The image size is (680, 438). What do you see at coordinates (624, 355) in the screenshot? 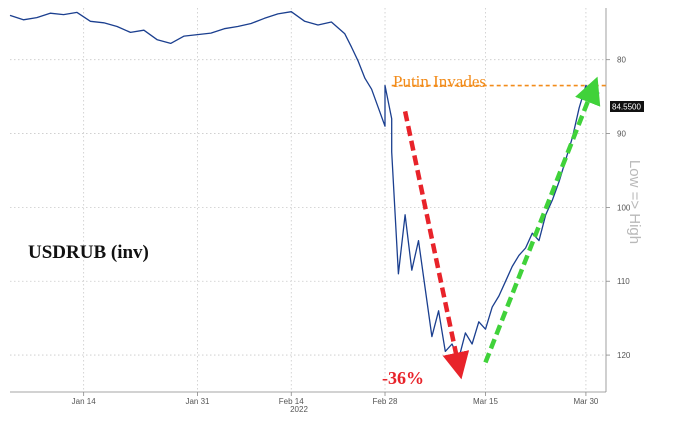
I see `y-tick-label: 120` at bounding box center [624, 355].